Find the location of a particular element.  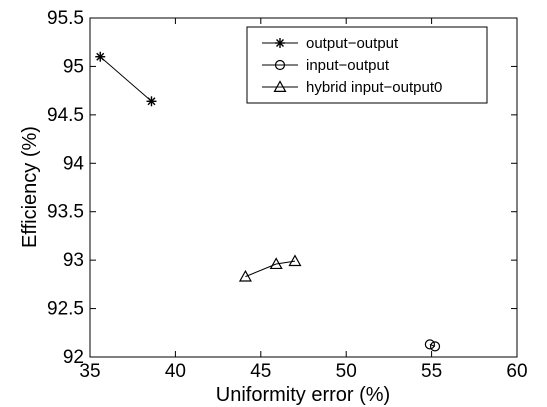

x-tick-label: 60 is located at coordinates (516, 371).